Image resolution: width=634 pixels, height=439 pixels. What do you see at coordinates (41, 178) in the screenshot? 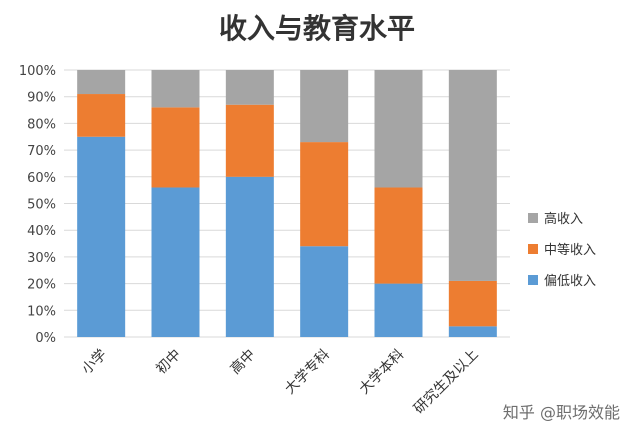
I see `y-tick-label: 60%` at bounding box center [41, 178].